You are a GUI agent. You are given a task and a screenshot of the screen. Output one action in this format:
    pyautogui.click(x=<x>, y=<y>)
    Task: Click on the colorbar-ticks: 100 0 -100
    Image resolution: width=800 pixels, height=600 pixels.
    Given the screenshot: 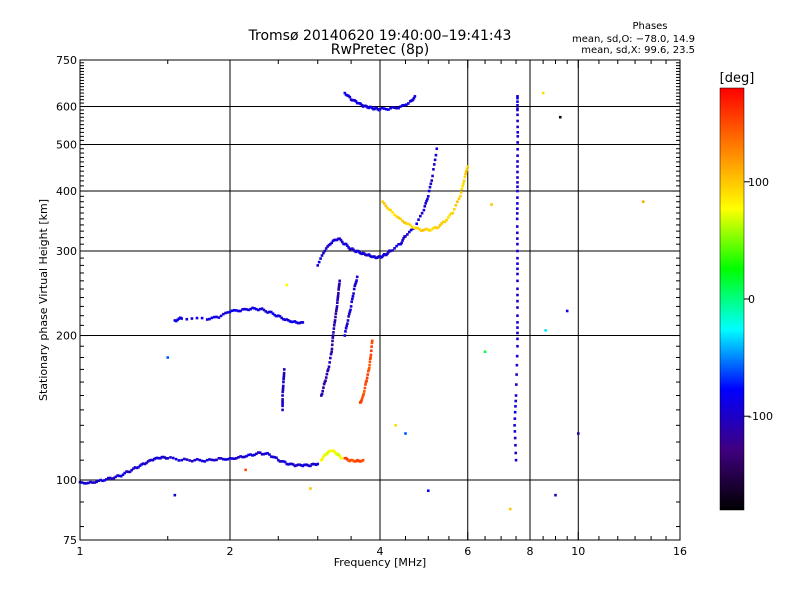 What is the action you would take?
    pyautogui.click(x=758, y=299)
    